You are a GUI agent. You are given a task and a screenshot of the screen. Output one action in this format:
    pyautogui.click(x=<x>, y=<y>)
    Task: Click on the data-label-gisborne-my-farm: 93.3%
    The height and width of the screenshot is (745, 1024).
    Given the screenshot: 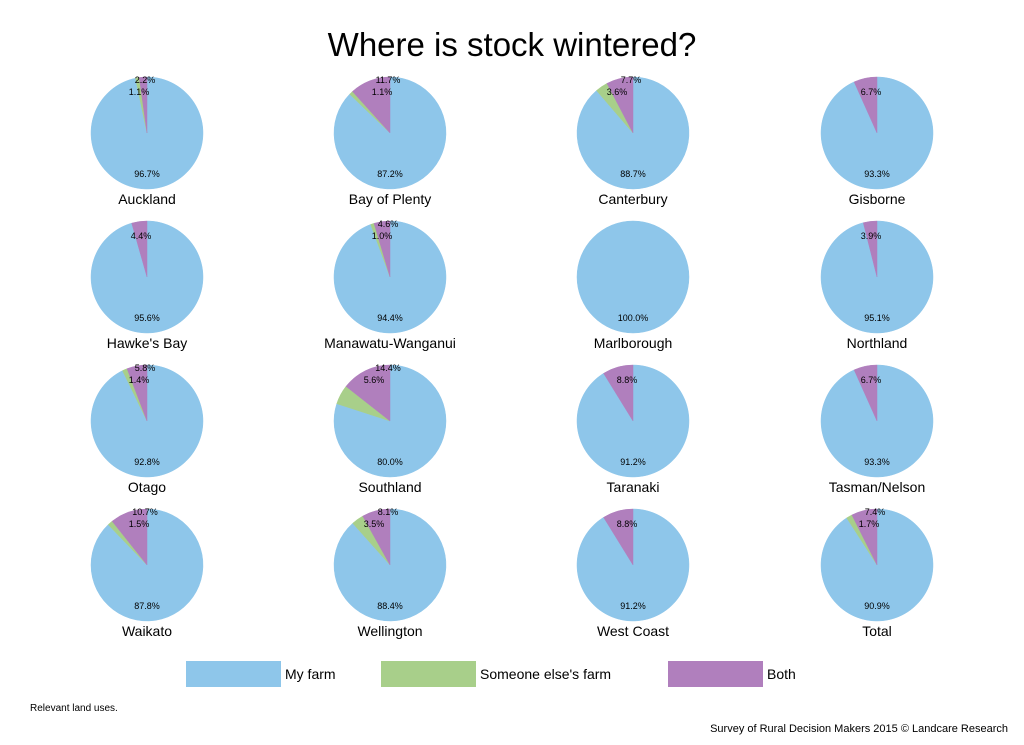 What is the action you would take?
    pyautogui.click(x=877, y=174)
    